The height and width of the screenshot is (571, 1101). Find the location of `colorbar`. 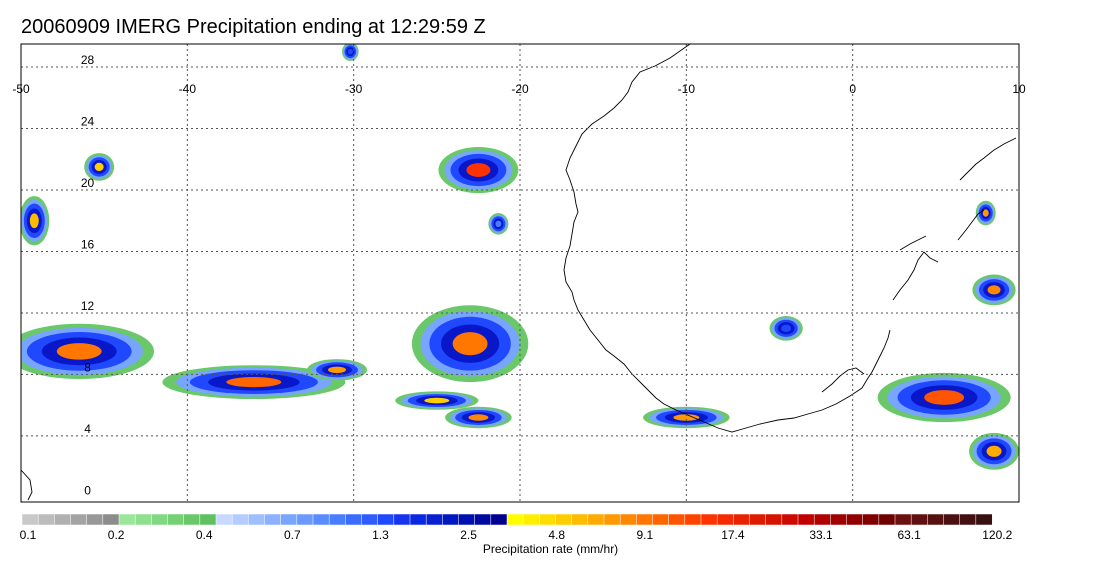

colorbar is located at coordinates (507, 519).